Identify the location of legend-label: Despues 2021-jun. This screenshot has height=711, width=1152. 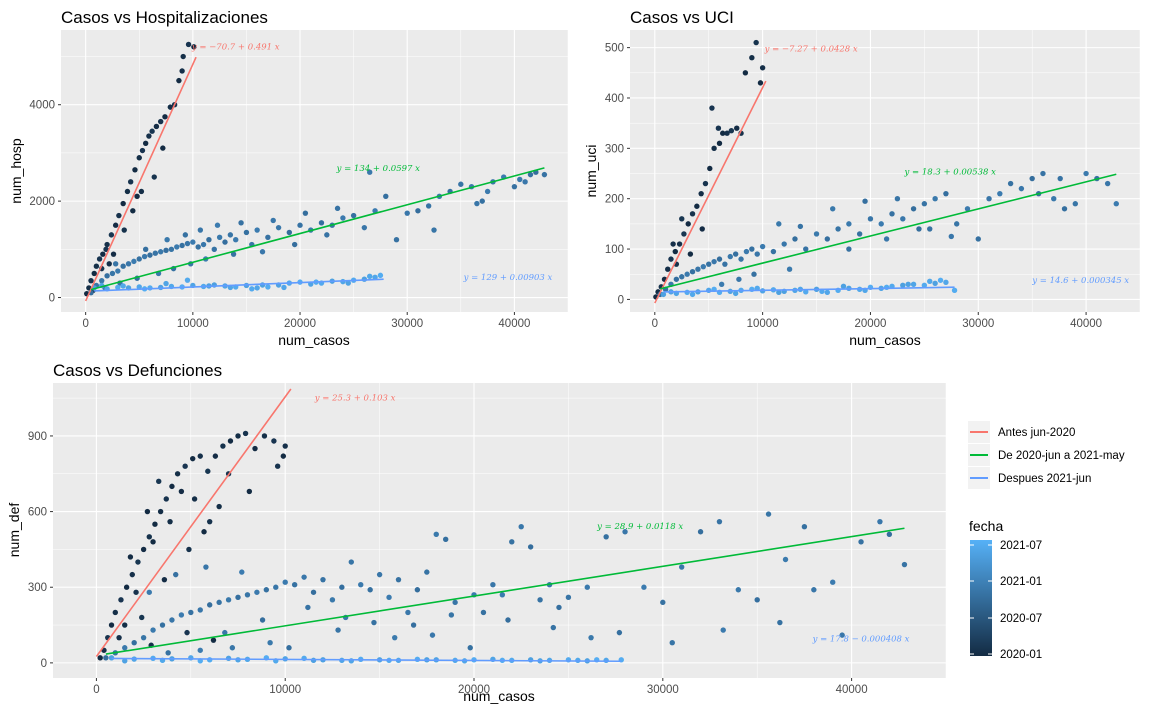
(1044, 479).